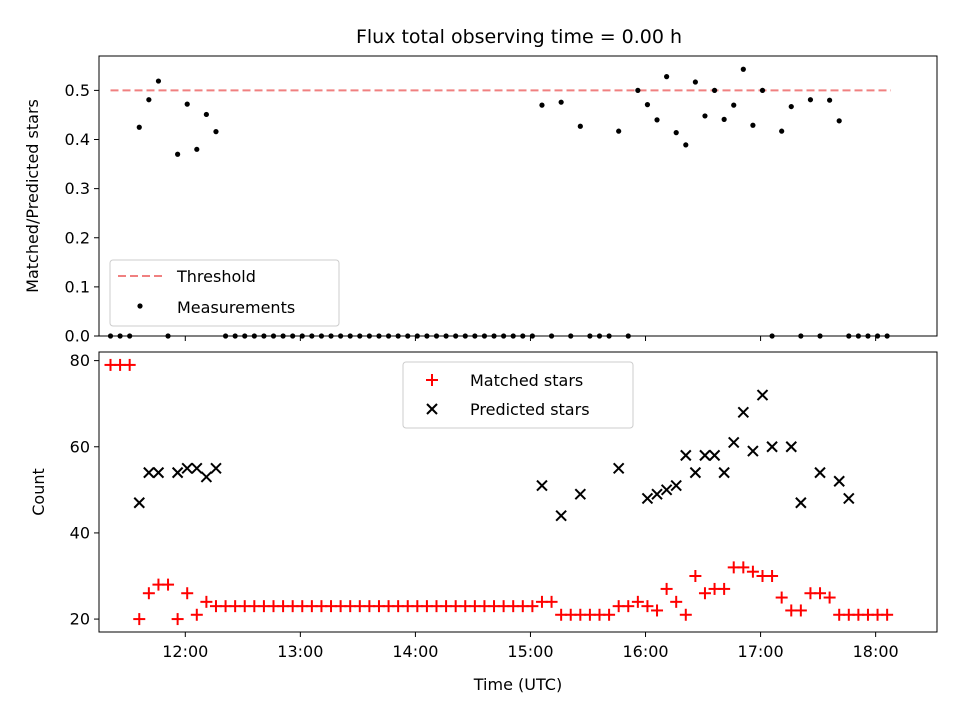 This screenshot has height=720, width=960. Describe the element at coordinates (77, 286) in the screenshot. I see `top-y-tick-label: 0.1` at that location.